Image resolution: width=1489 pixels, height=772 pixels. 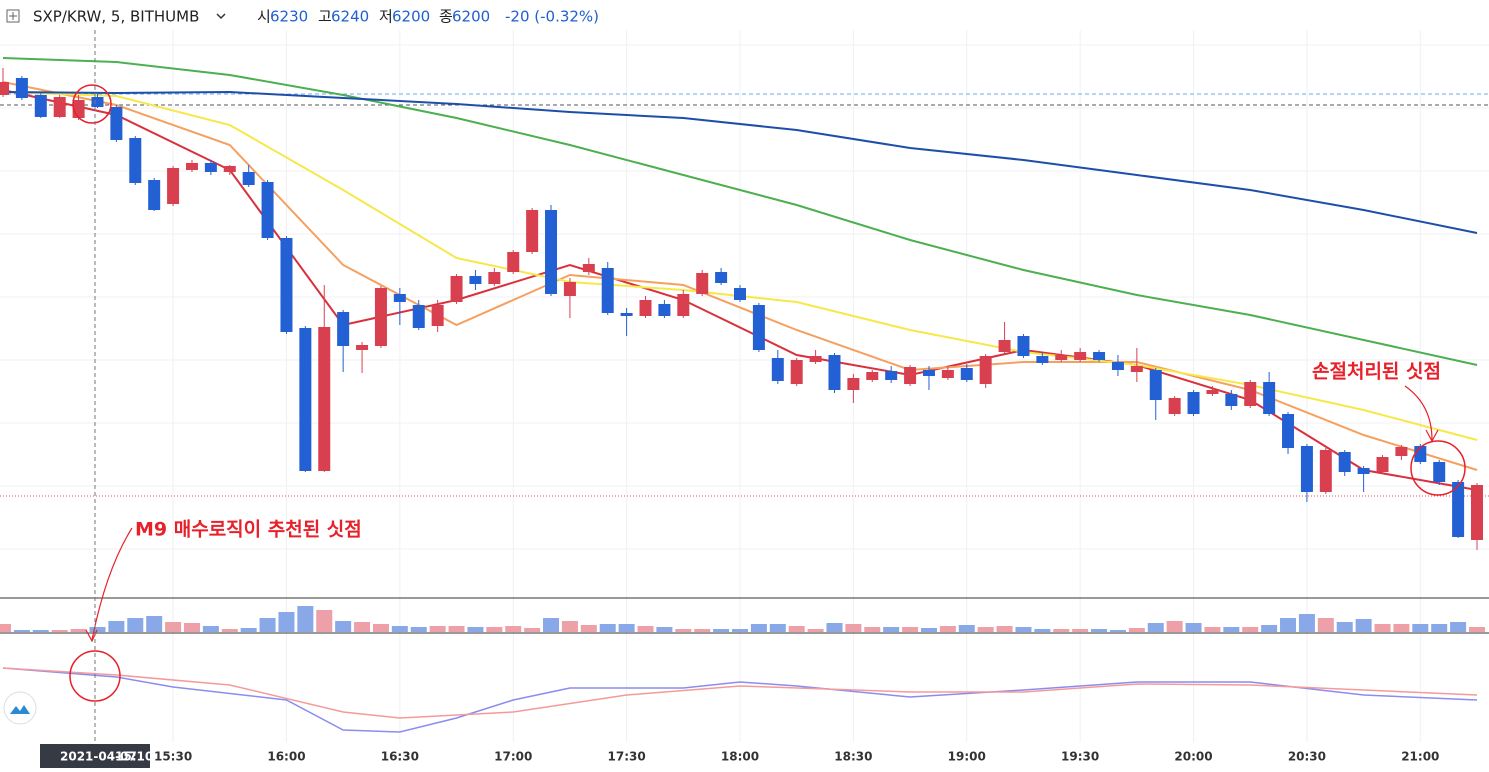 I want to click on crosshair-date: 2021-04-07, so click(x=98, y=757).